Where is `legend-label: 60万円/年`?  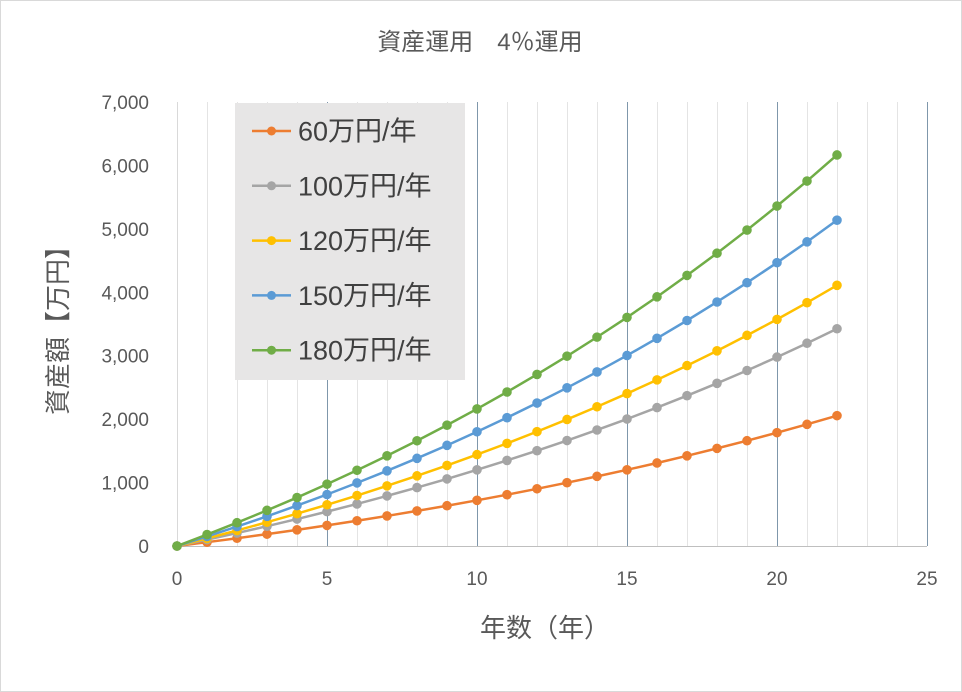 legend-label: 60万円/年 is located at coordinates (357, 132).